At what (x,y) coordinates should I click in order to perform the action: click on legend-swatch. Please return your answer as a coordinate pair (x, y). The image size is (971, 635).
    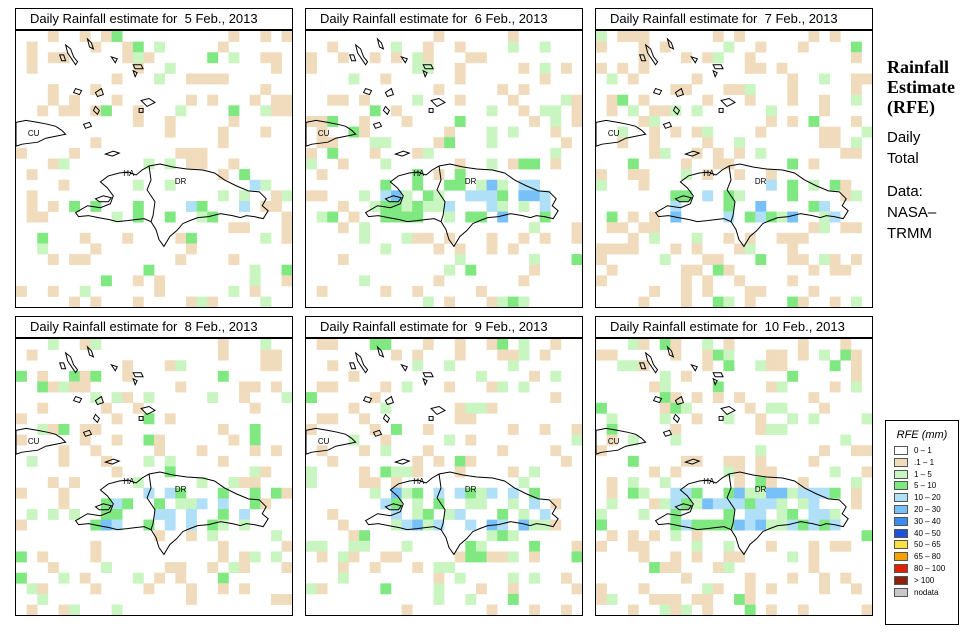
    Looking at the image, I should click on (901, 486).